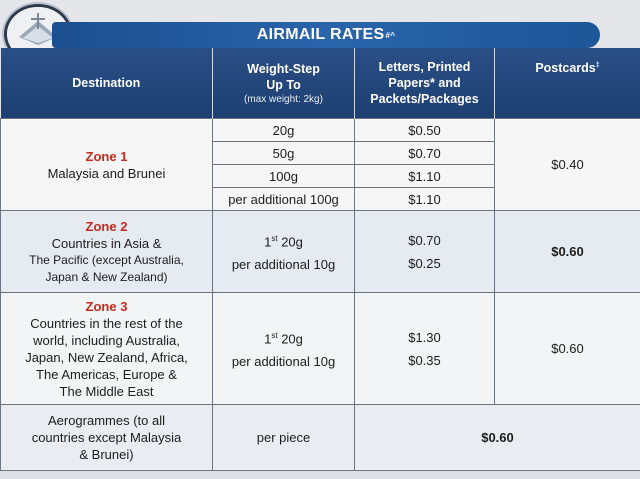 The image size is (640, 479). Describe the element at coordinates (424, 348) in the screenshot. I see `zone3-letters: $1.30 $0.35` at that location.